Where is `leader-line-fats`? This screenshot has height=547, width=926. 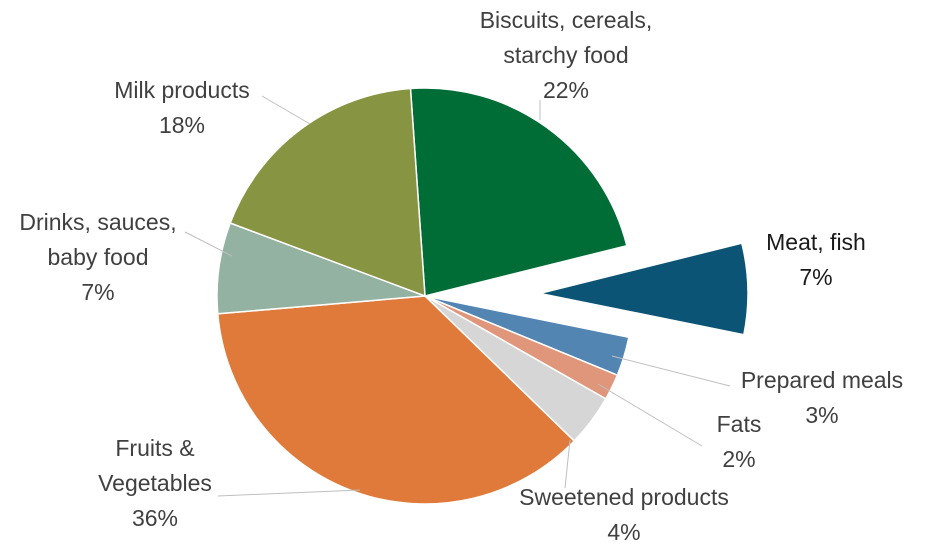 leader-line-fats is located at coordinates (650, 415).